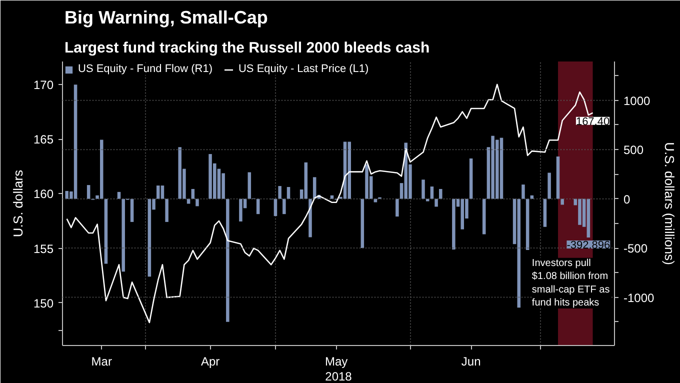 The width and height of the screenshot is (680, 383). I want to click on data-label: 167.40, so click(593, 122).